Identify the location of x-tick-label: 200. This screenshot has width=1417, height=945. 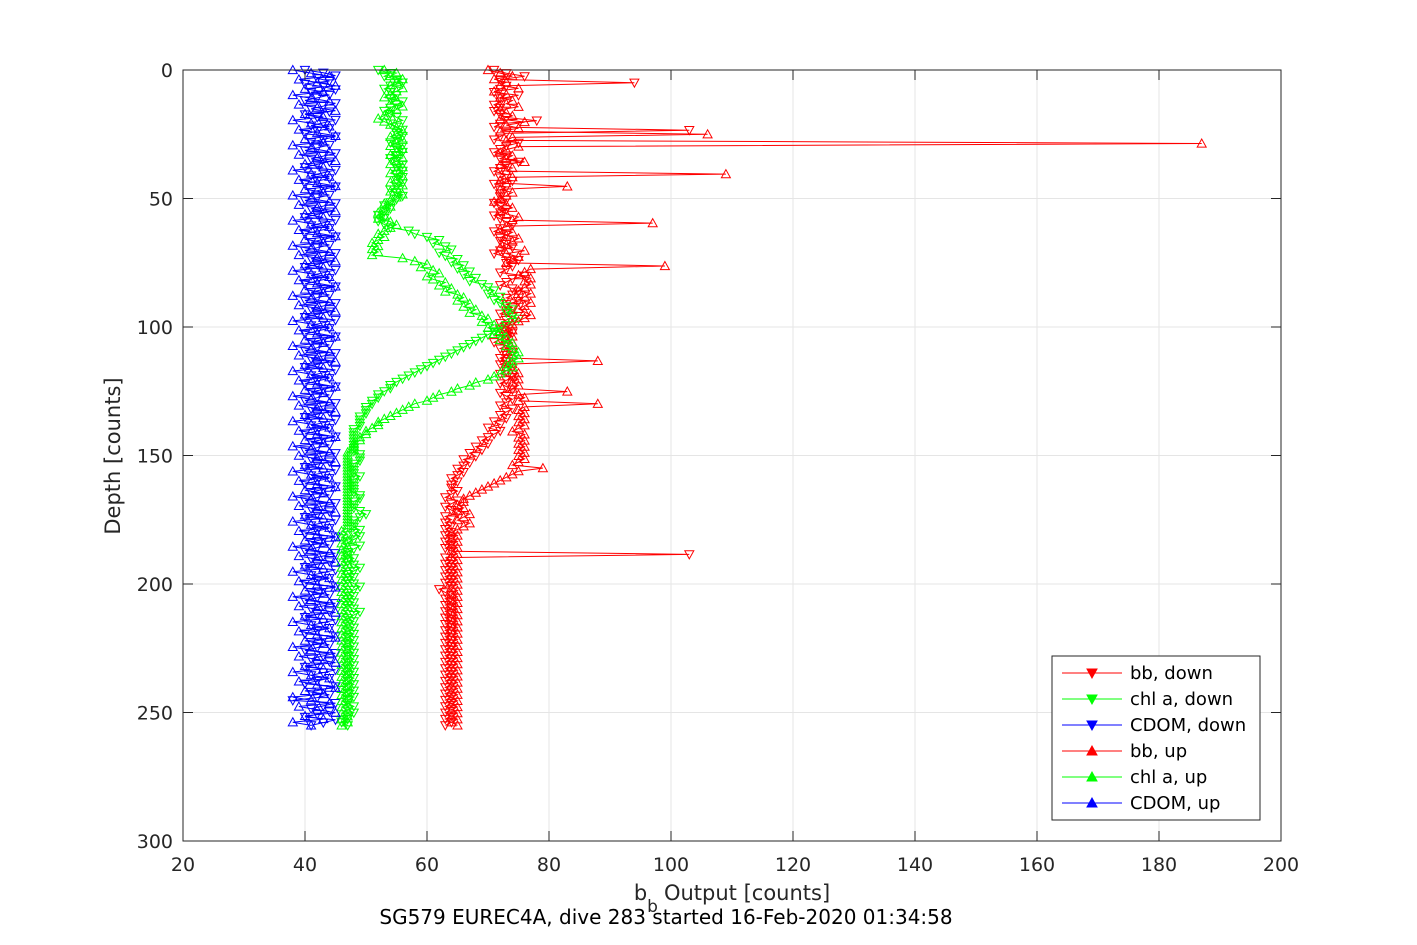
(1281, 865).